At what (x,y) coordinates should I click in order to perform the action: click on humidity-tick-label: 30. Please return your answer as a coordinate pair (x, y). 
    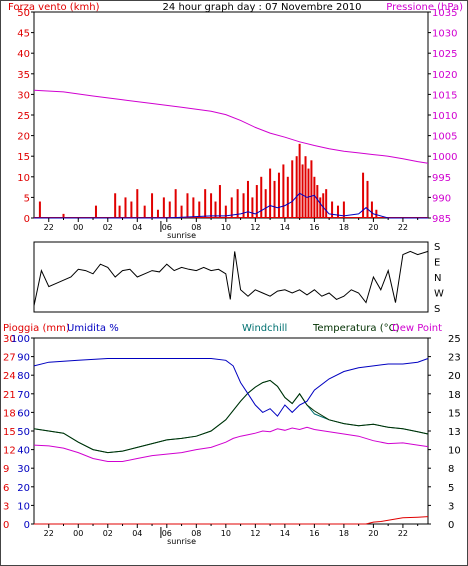
    Looking at the image, I should click on (23, 469).